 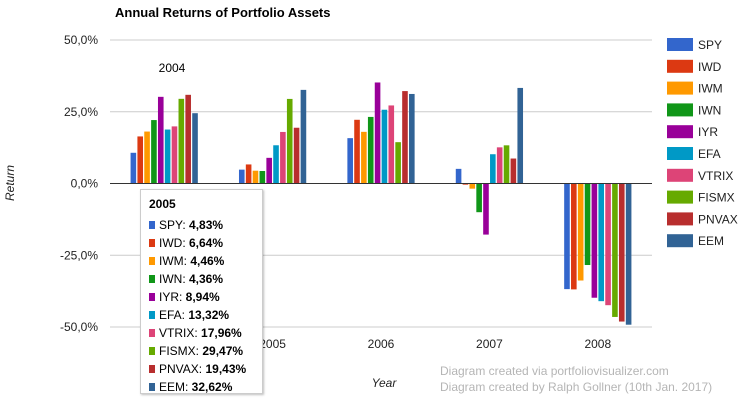 What do you see at coordinates (140, 160) in the screenshot?
I see `bar-2004-iwd` at bounding box center [140, 160].